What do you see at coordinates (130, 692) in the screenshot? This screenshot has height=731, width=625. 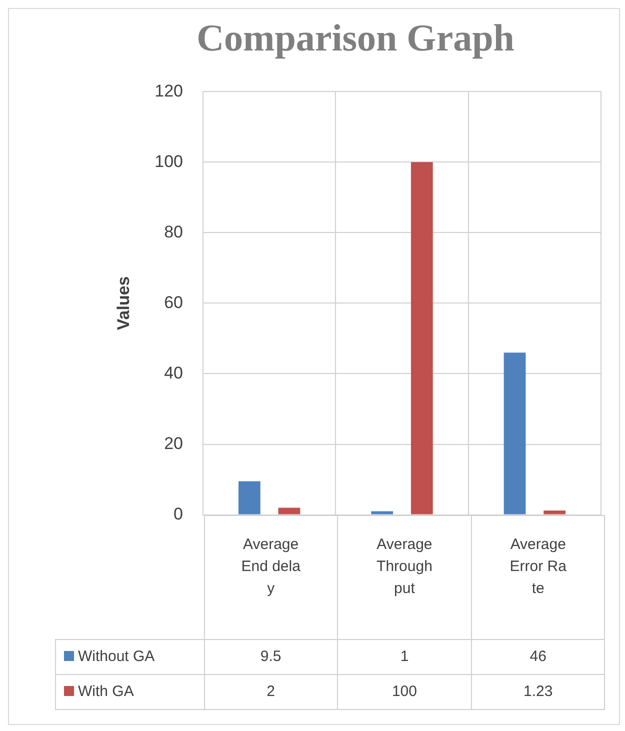 I see `legend-label: With GA` at bounding box center [130, 692].